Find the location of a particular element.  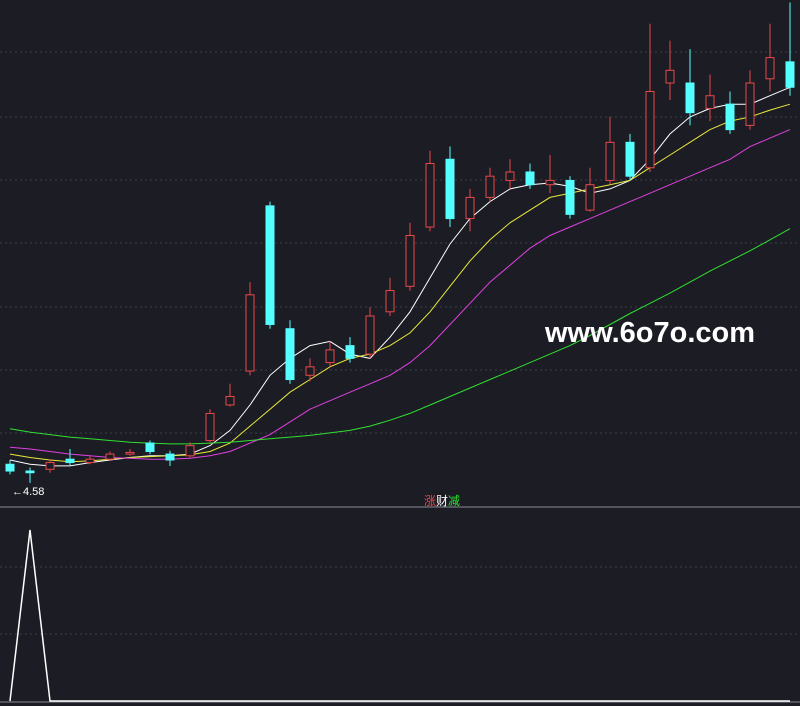

indicator-name-part: 减 is located at coordinates (454, 501).